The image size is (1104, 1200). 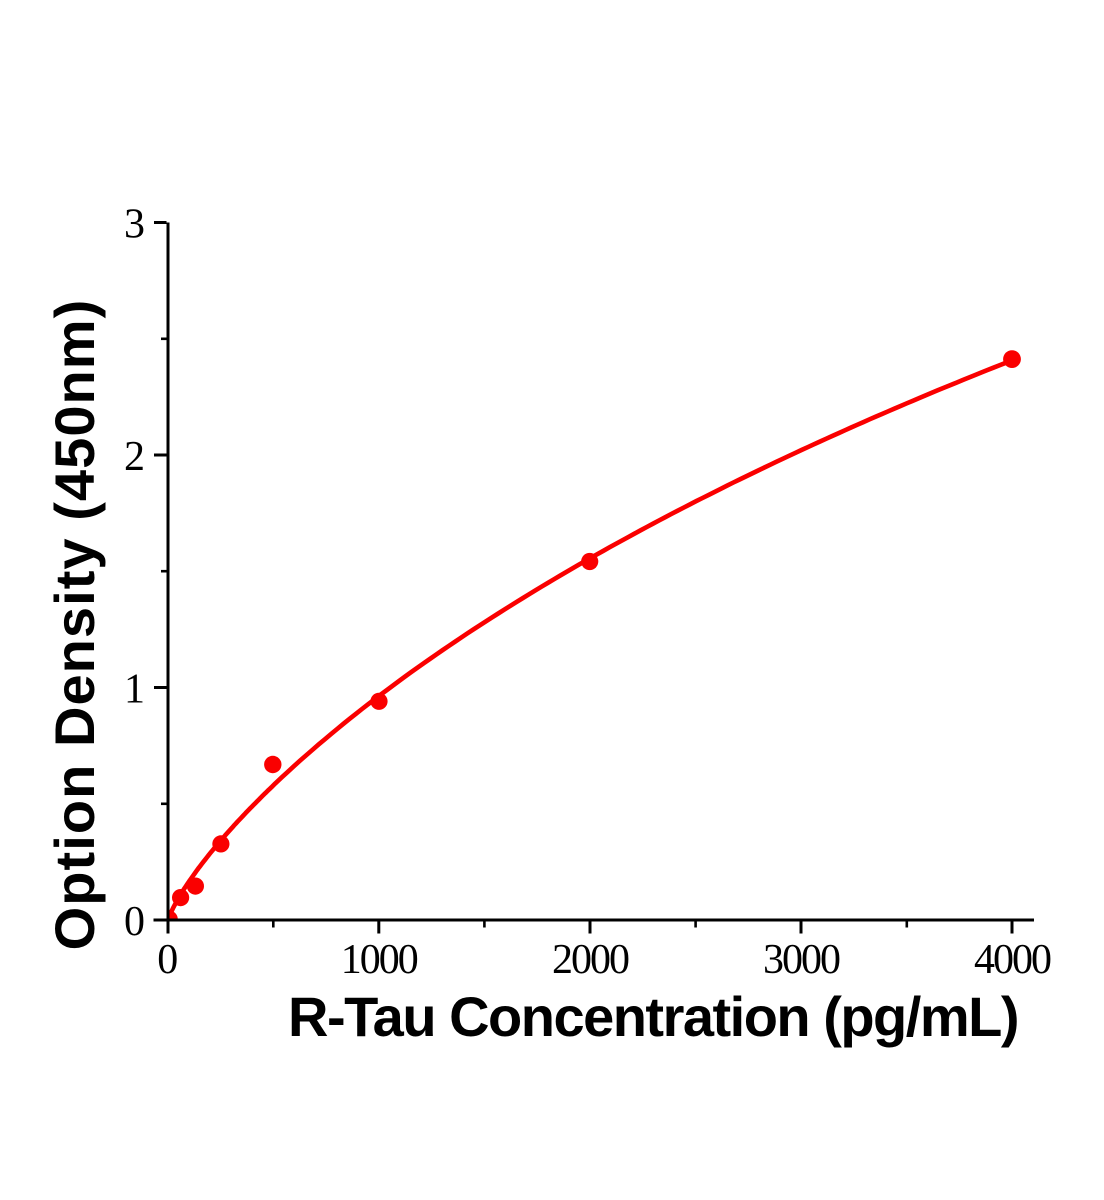 I want to click on svg-text: 1, so click(x=134, y=690).